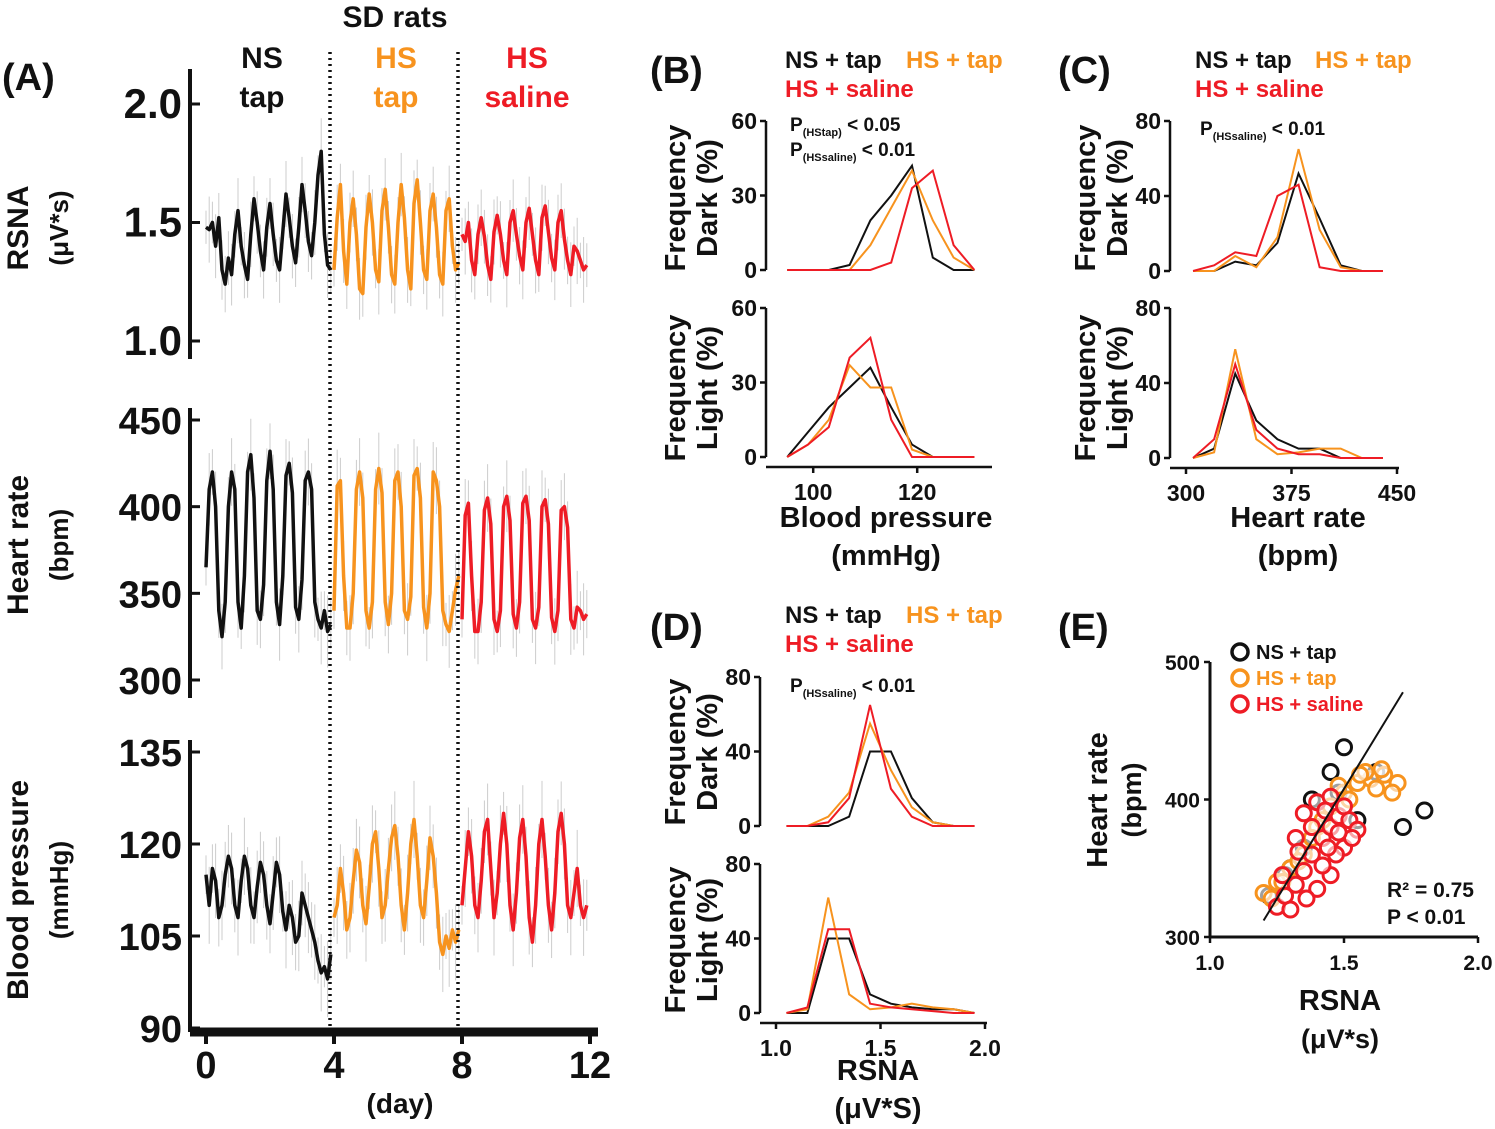  I want to click on d-dark-series-hs-tap, so click(880, 773).